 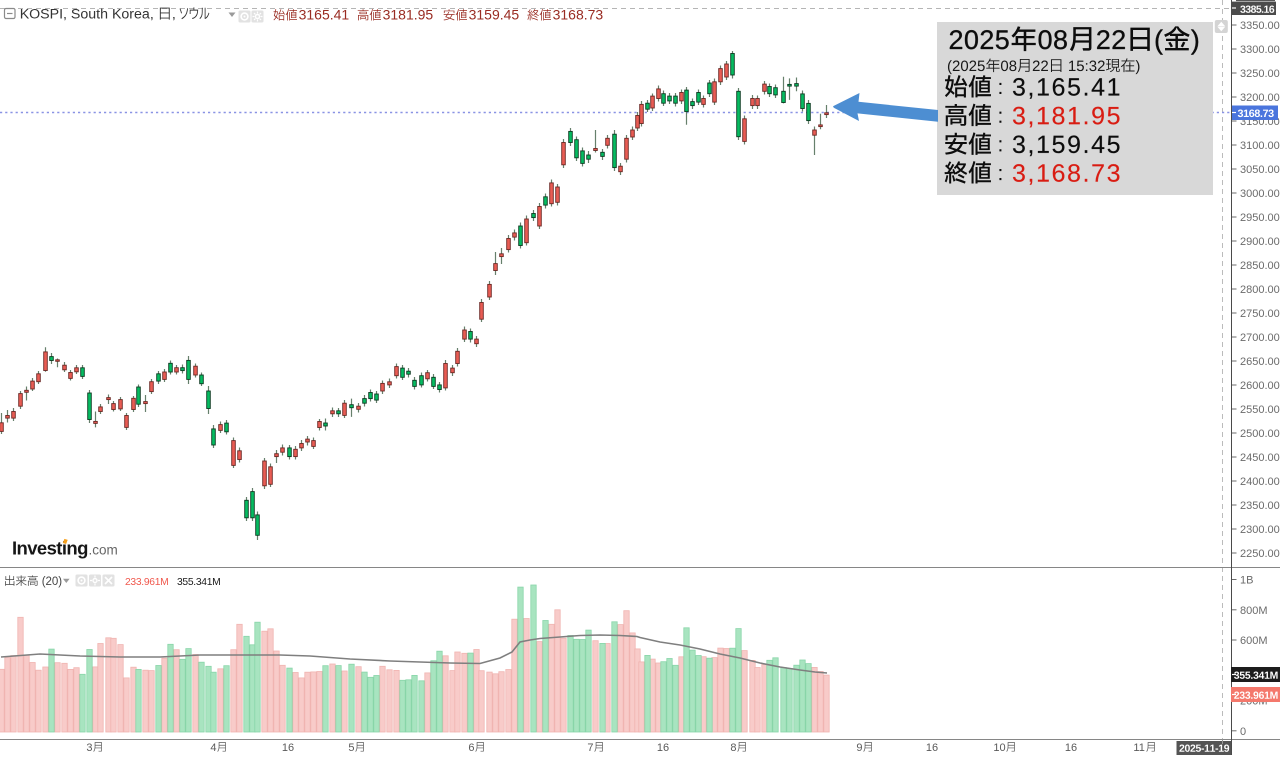 I want to click on svg-text: 3100.00, so click(x=1260, y=146).